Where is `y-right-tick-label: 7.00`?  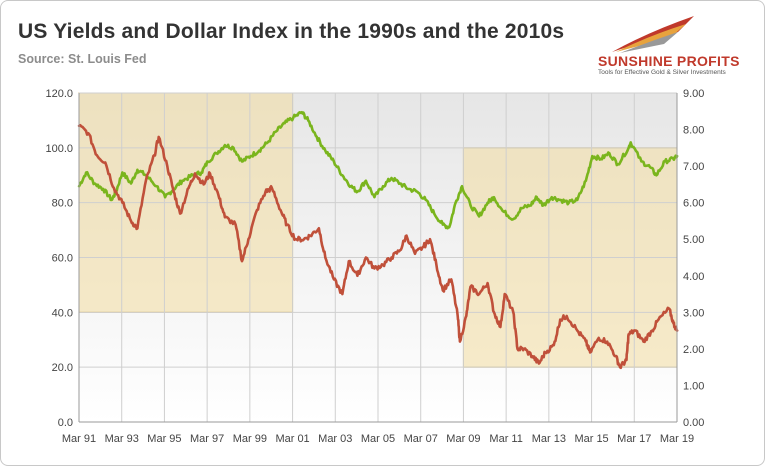
y-right-tick-label: 7.00 is located at coordinates (693, 167).